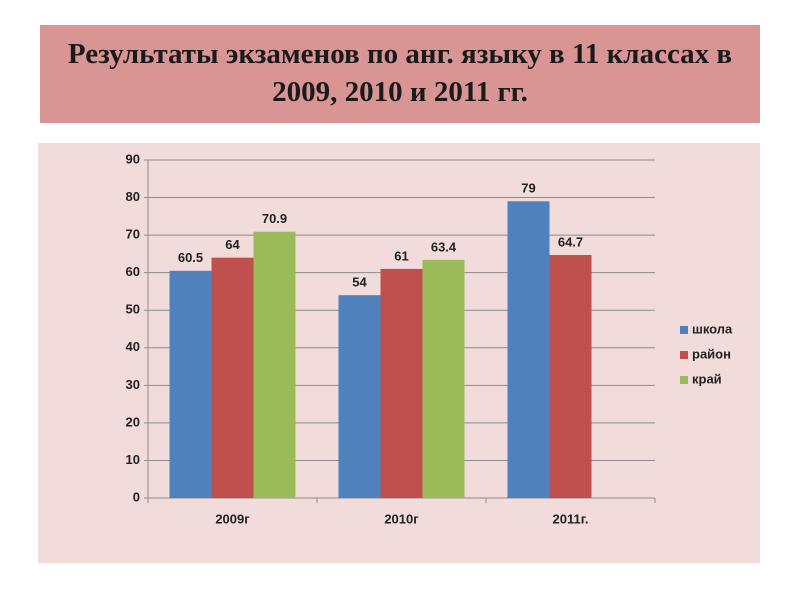 The width and height of the screenshot is (800, 600). Describe the element at coordinates (133, 158) in the screenshot. I see `y-tick-label: 90` at that location.